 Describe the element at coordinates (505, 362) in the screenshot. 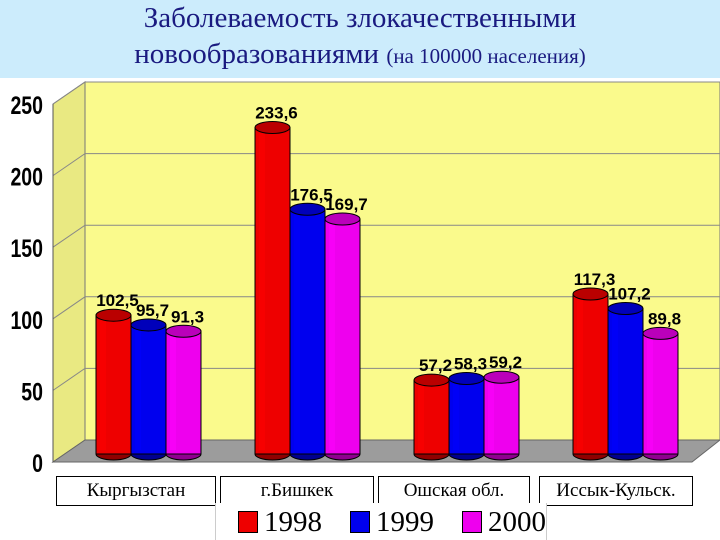

I see `data-label: 59,2` at that location.